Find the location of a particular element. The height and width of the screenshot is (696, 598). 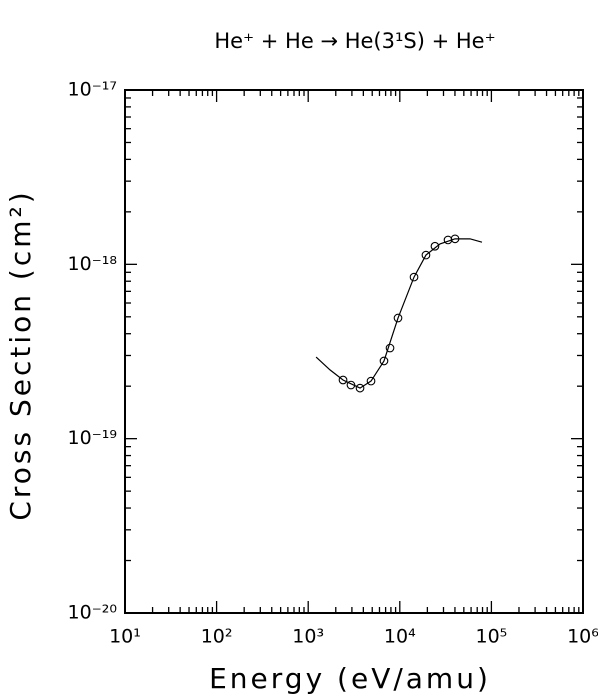

y-tick-label: 10⁻¹⁸ is located at coordinates (92, 264).